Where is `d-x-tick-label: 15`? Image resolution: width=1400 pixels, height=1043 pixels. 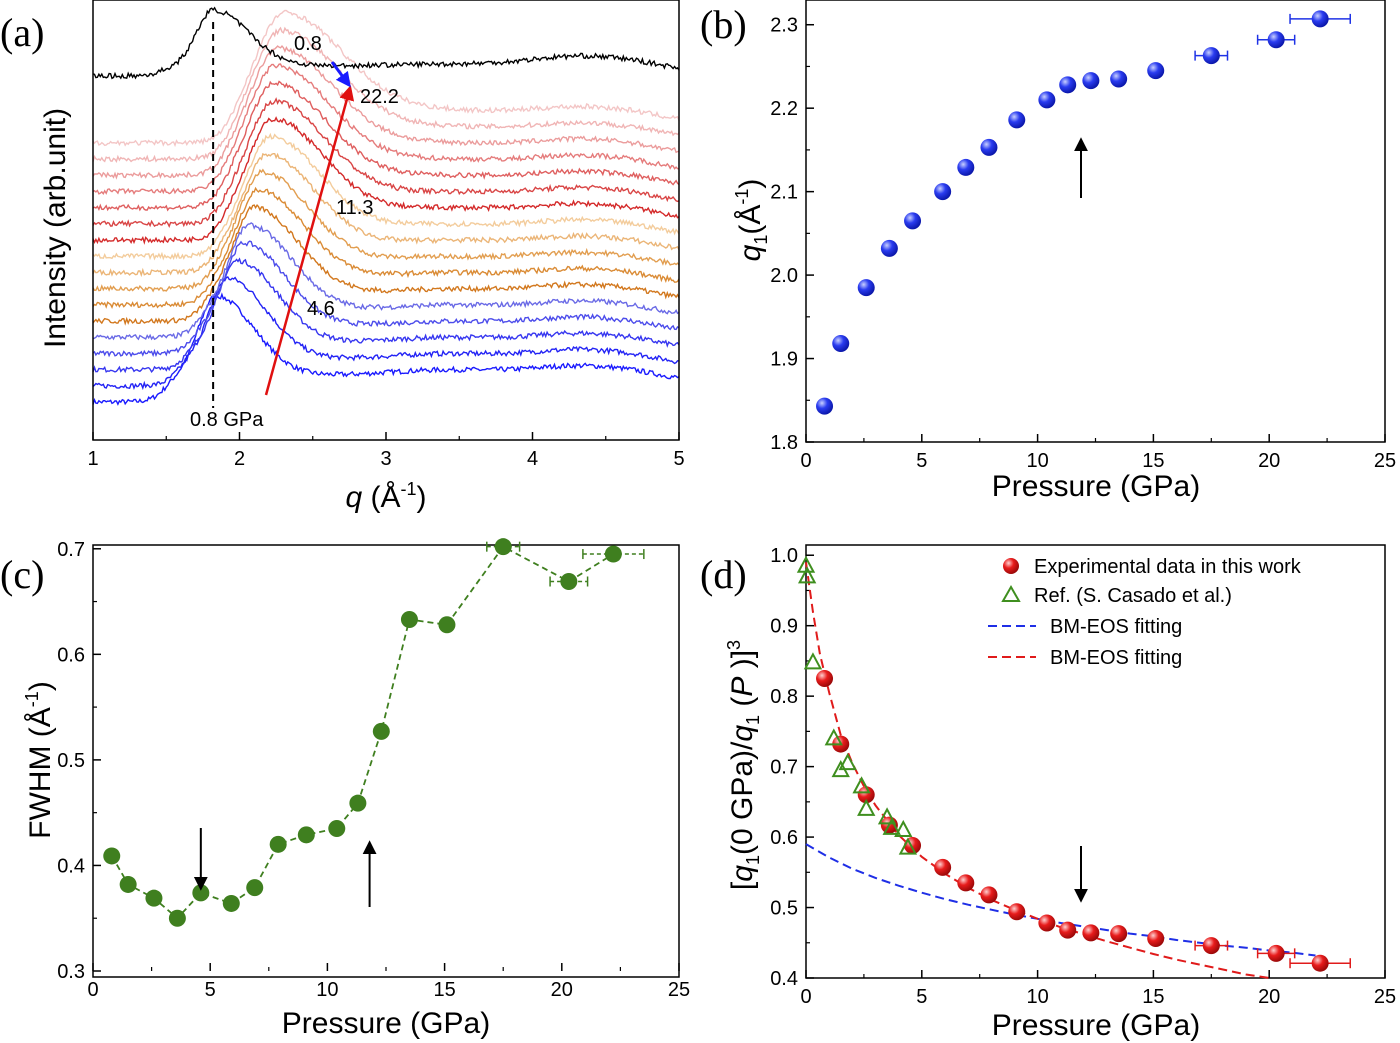 d-x-tick-label: 15 is located at coordinates (1153, 997).